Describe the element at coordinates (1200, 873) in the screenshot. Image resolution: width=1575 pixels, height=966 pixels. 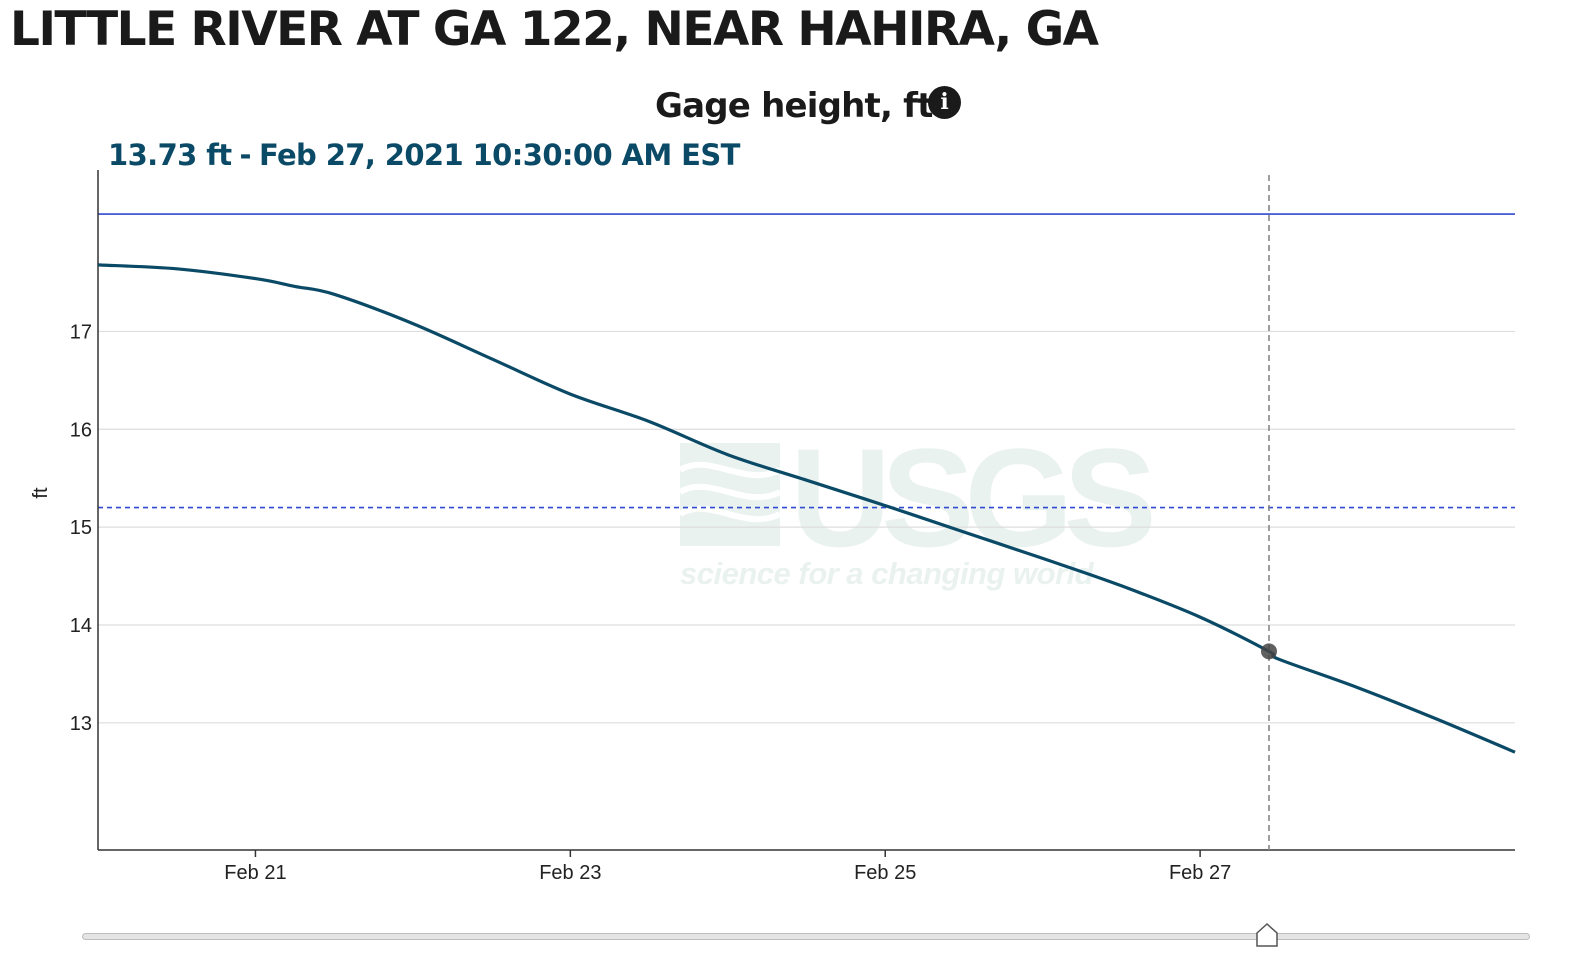
I see `x-tick-label: Feb 27` at that location.